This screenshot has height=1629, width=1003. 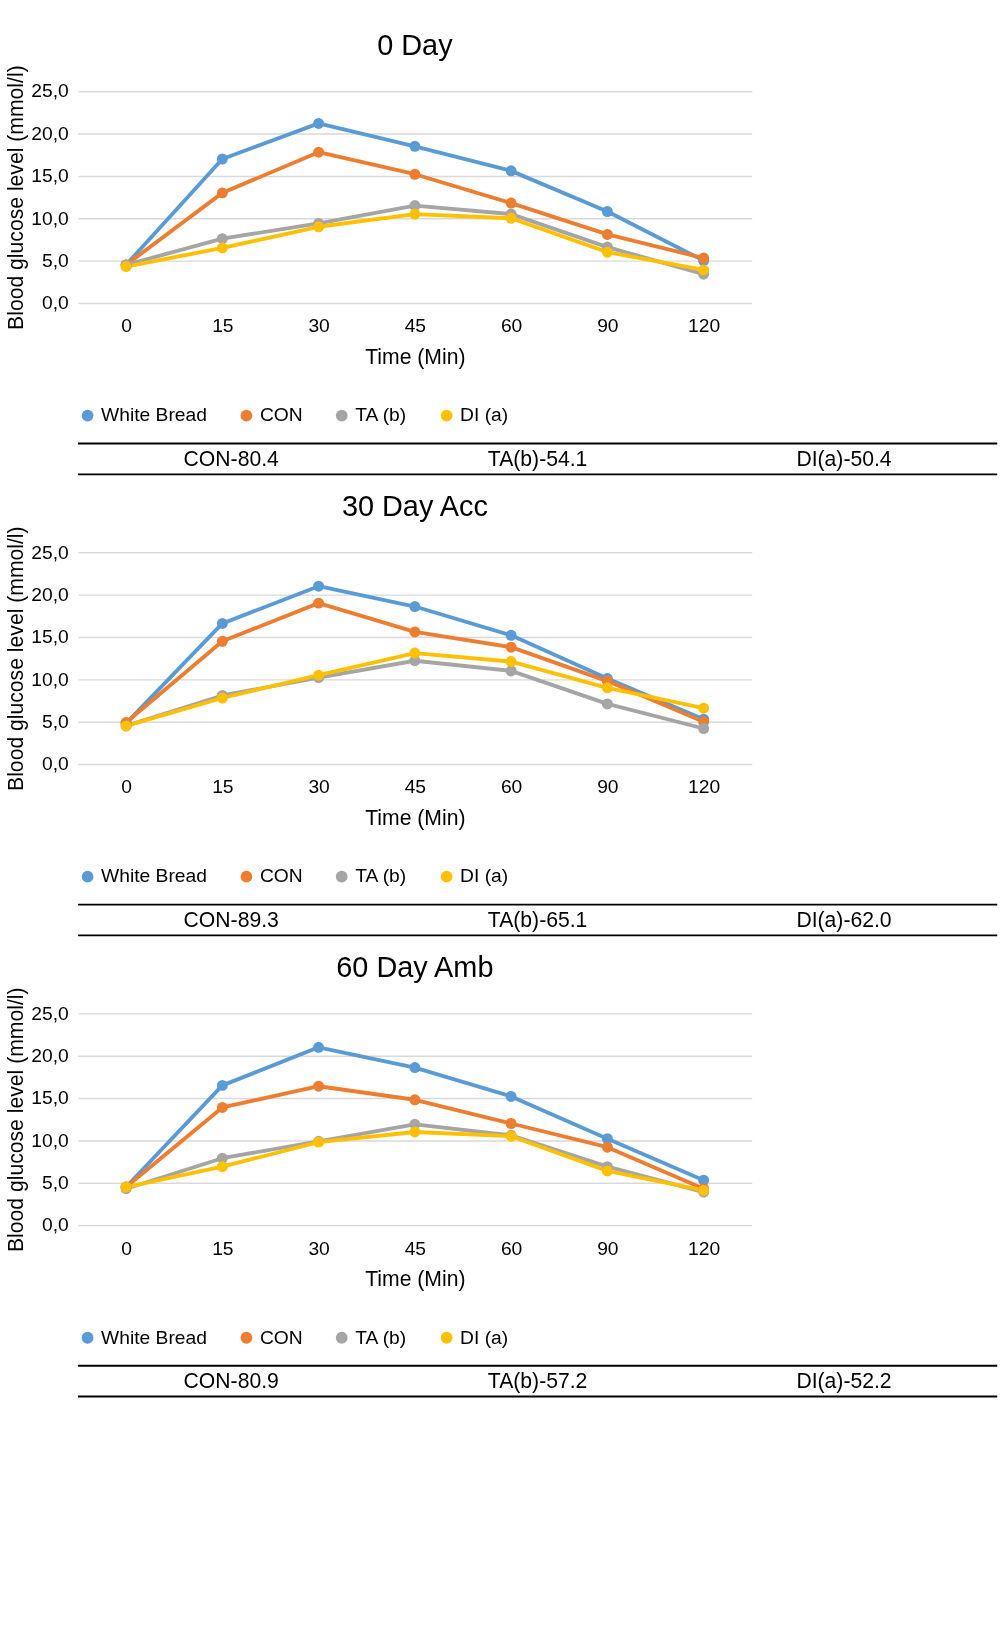 What do you see at coordinates (537, 919) in the screenshot?
I see `text: TA(b)-65.1` at bounding box center [537, 919].